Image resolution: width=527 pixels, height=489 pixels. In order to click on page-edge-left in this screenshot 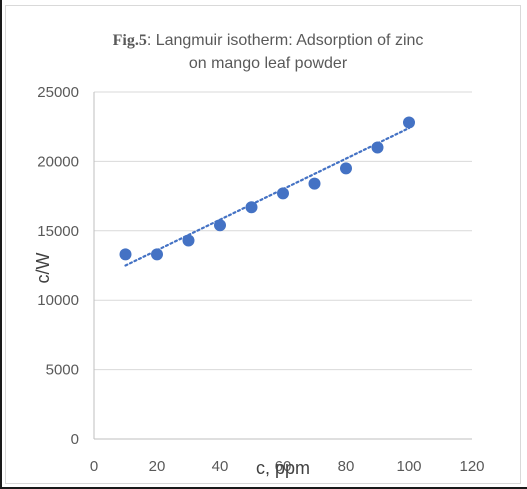, I will do `click(1, 244)`.